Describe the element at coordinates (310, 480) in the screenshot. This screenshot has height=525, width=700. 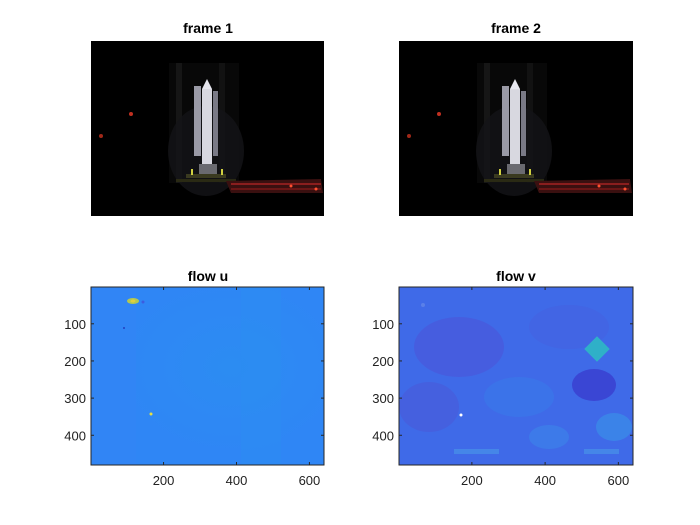
I see `flow-u-xtick-label: 600` at that location.